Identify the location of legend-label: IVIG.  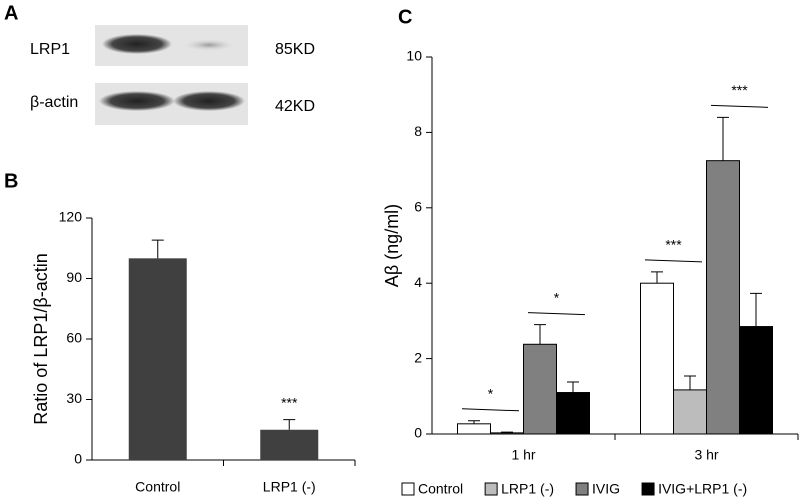
(606, 489).